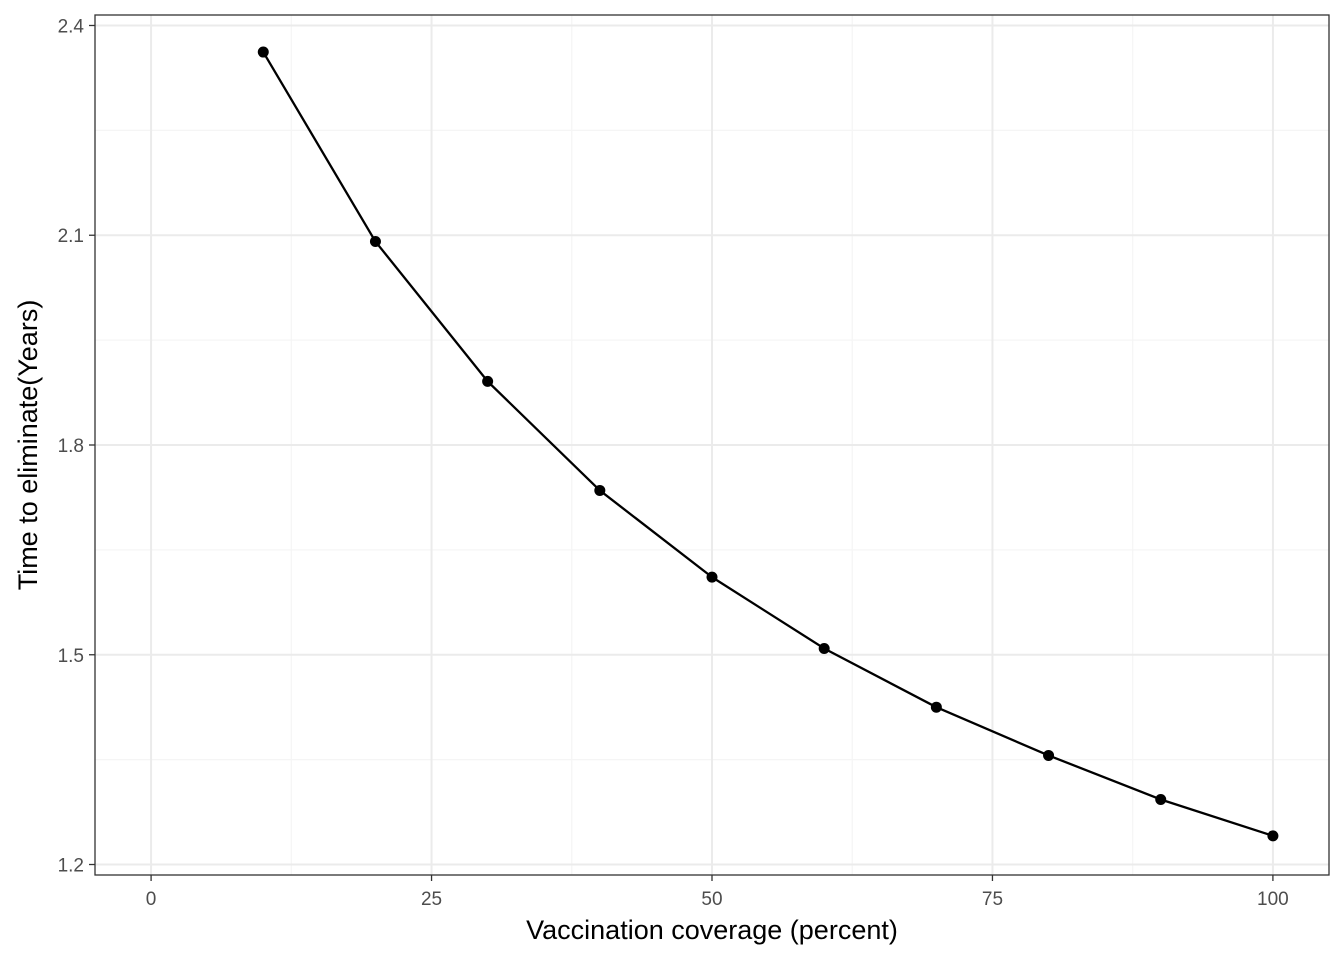 Image resolution: width=1344 pixels, height=960 pixels. I want to click on y-tick-label: 1.2, so click(71, 866).